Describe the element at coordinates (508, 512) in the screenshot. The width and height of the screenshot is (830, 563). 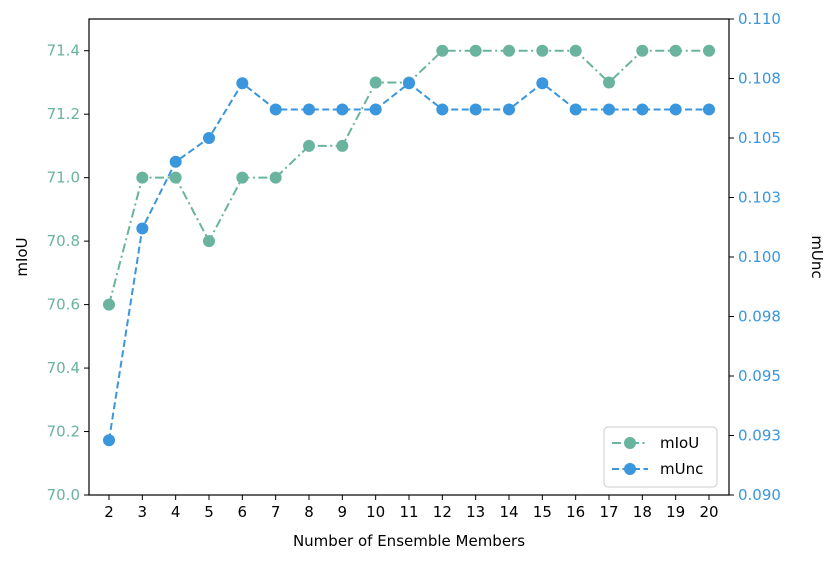
I see `x-tick-label: 14` at that location.